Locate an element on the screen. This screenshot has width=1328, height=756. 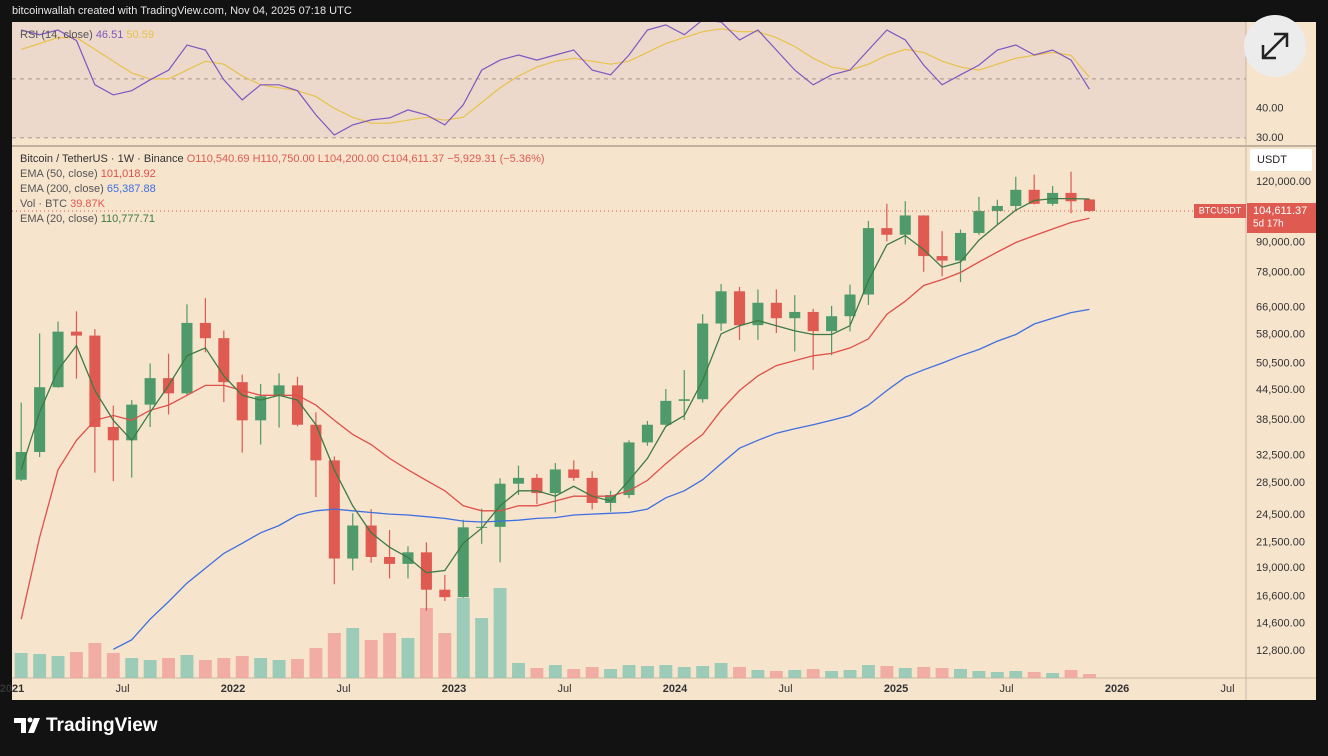
legend-value: 50.59 is located at coordinates (140, 35).